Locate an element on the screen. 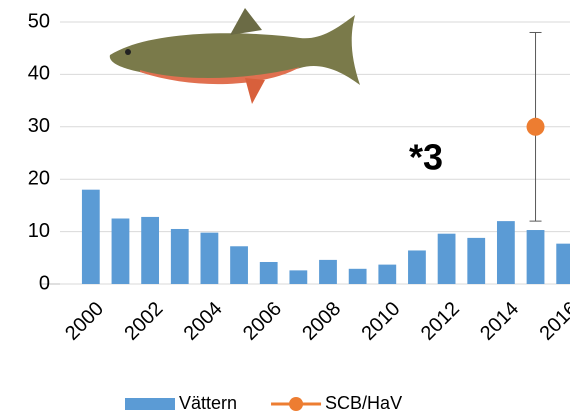  y-tick-label: 10 is located at coordinates (39, 231).